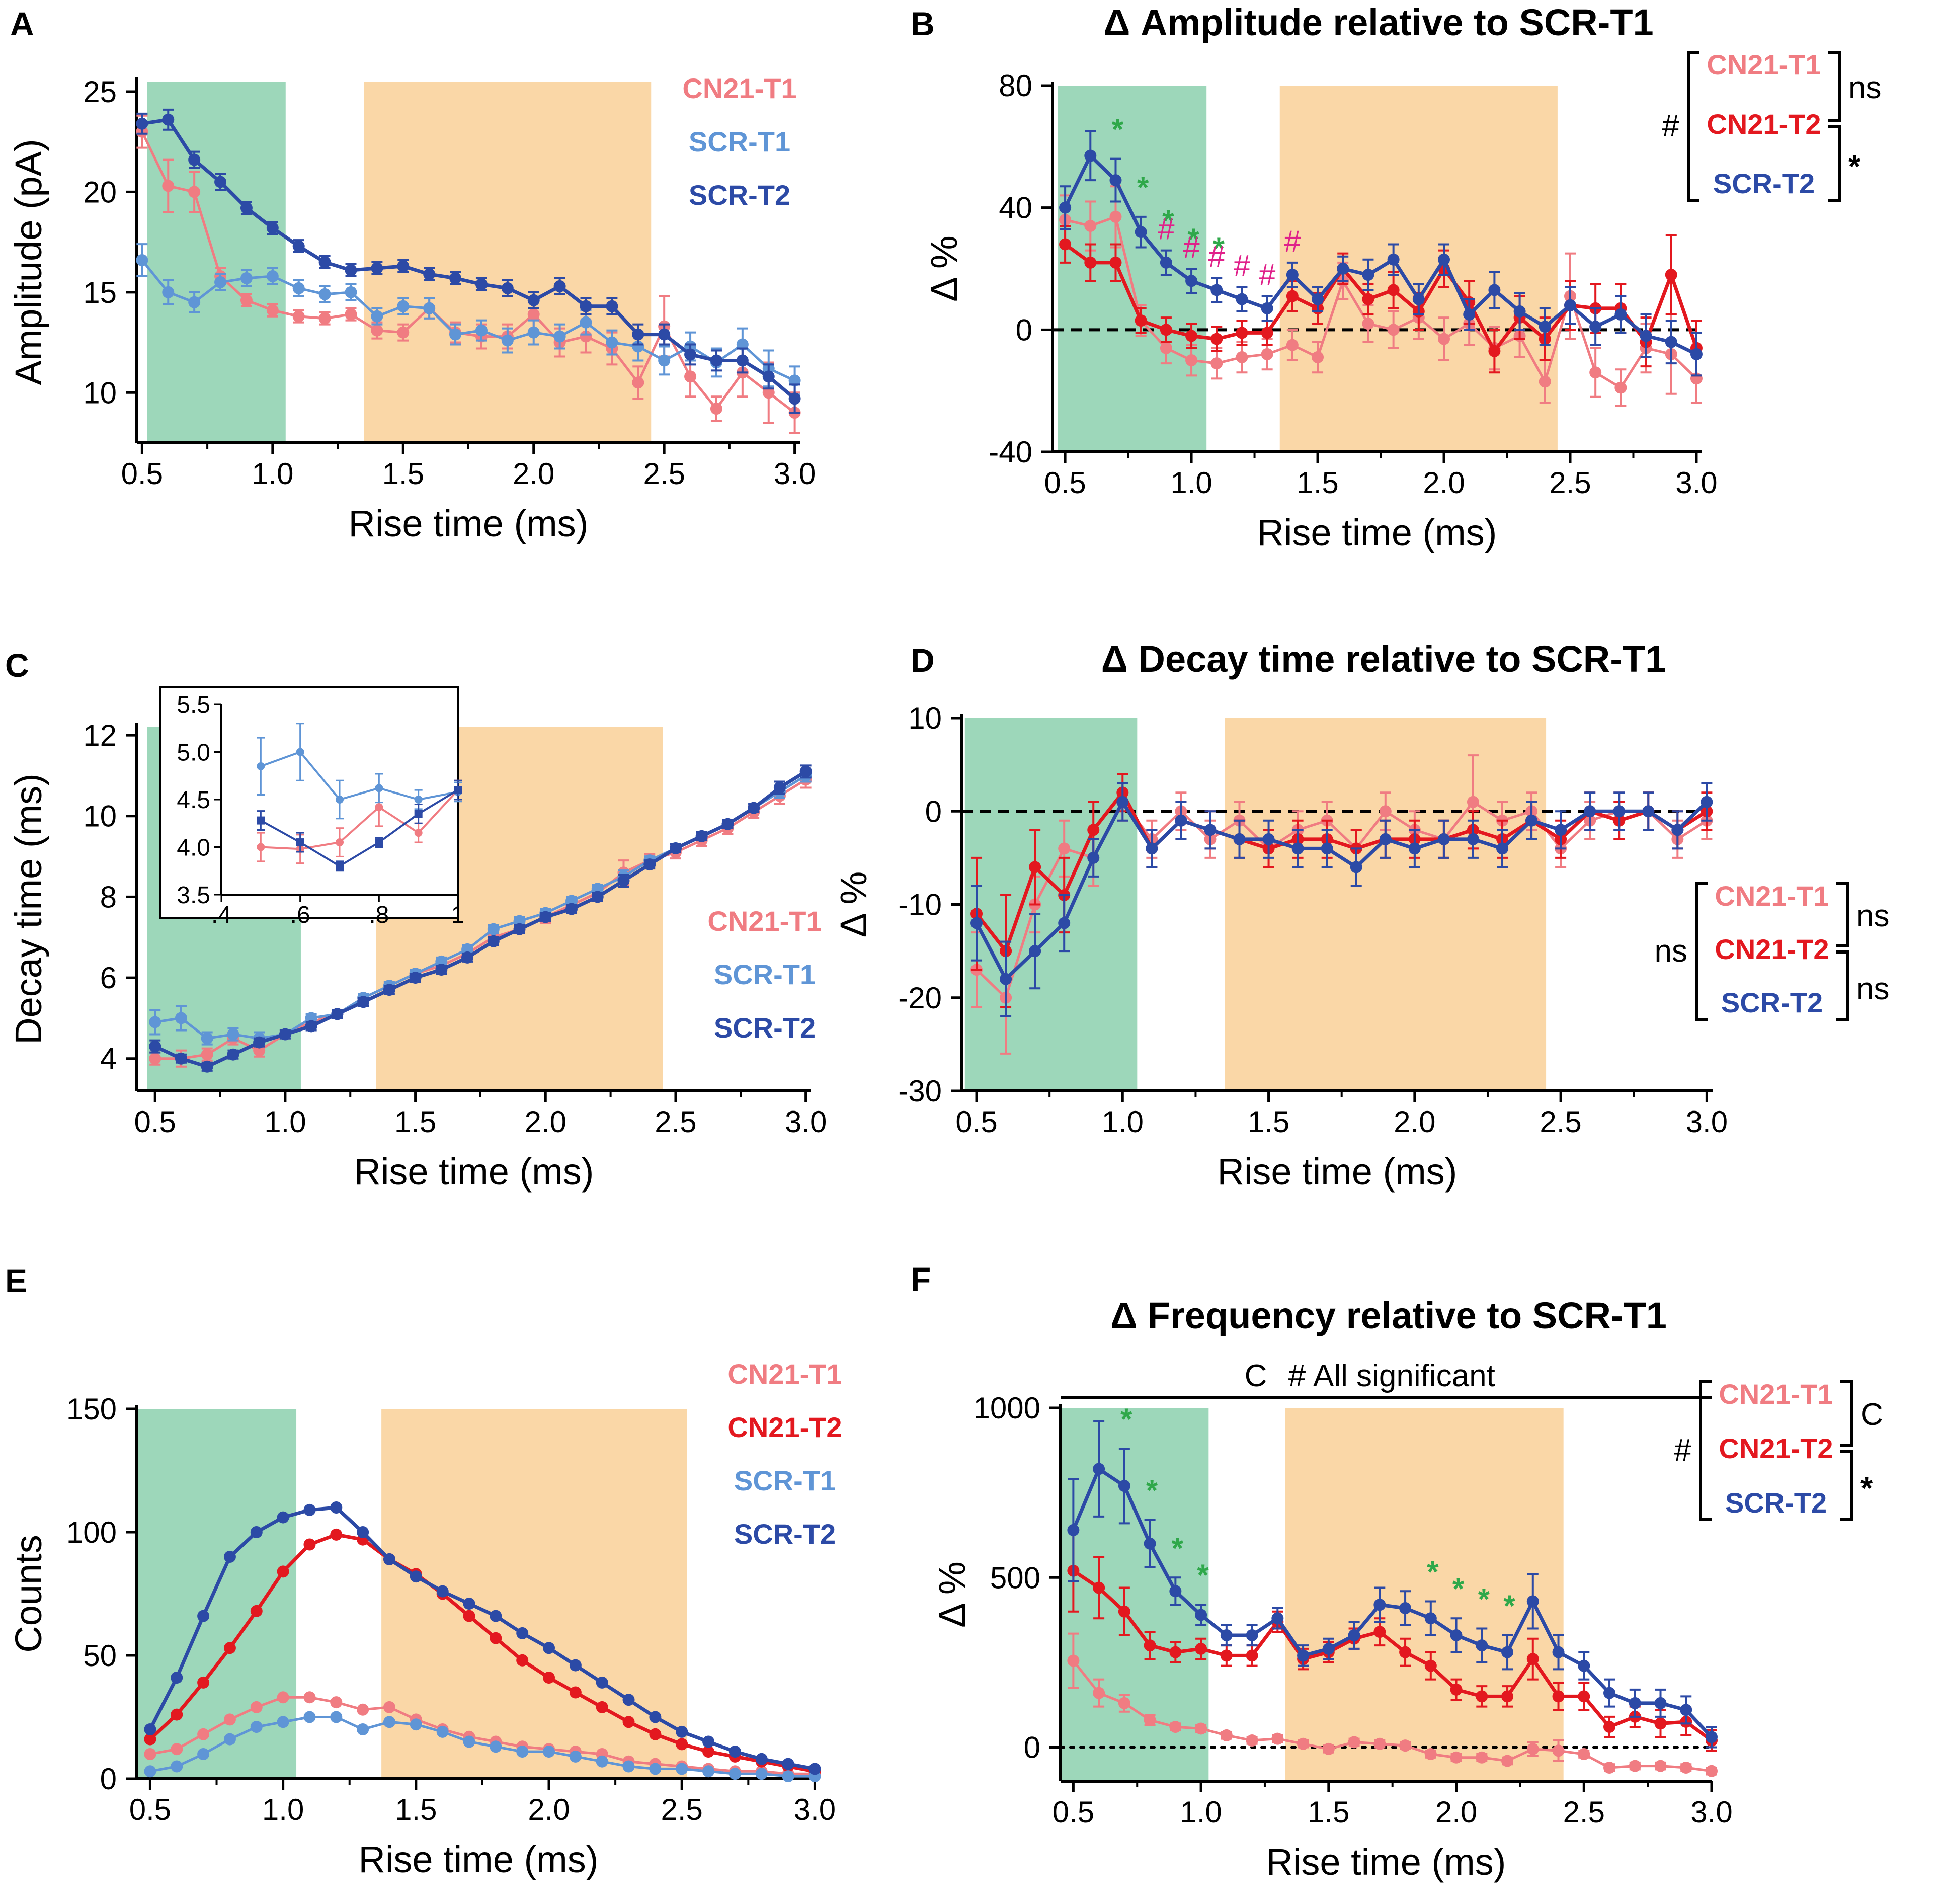 The image size is (1943, 1904). Describe the element at coordinates (1392, 1585) in the screenshot. I see `panel-f-series-scr-t2` at that location.